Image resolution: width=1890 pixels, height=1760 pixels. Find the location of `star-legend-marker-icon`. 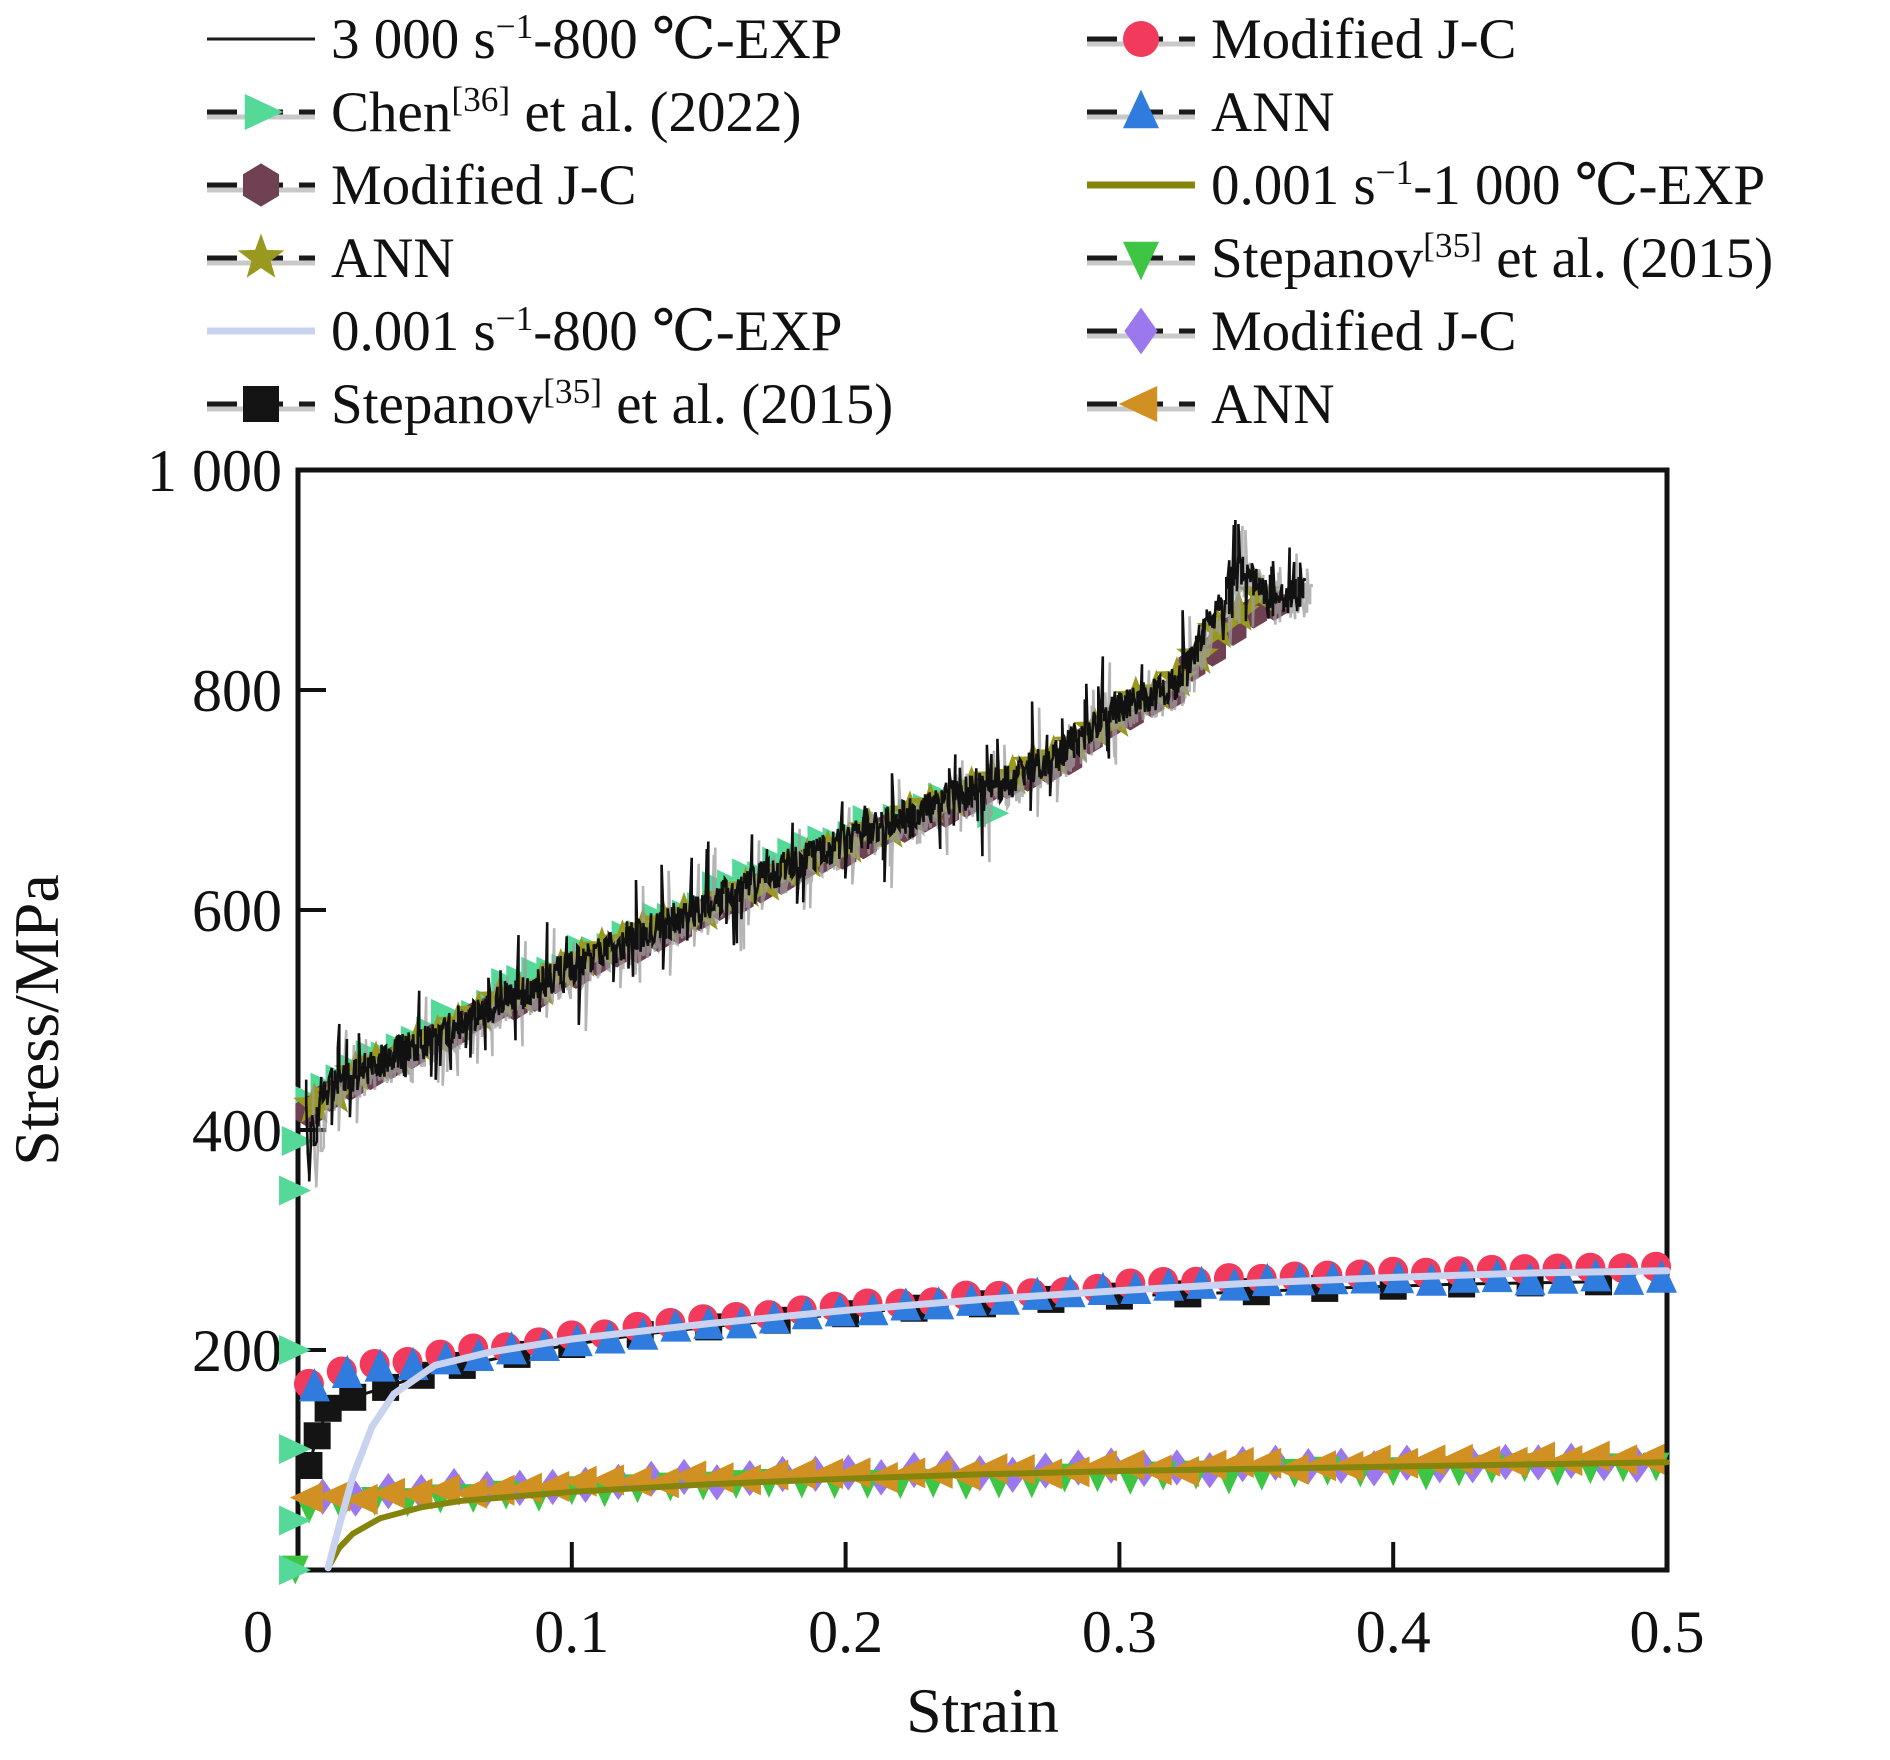

star-legend-marker-icon is located at coordinates (261, 255).